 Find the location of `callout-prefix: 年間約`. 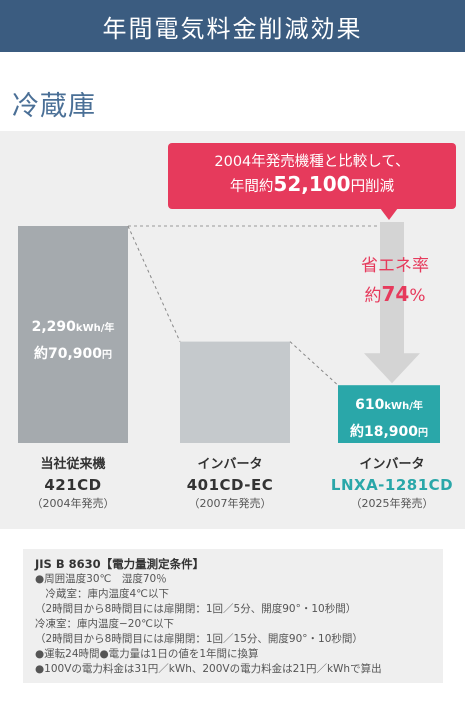

callout-prefix: 年間約 is located at coordinates (251, 187).